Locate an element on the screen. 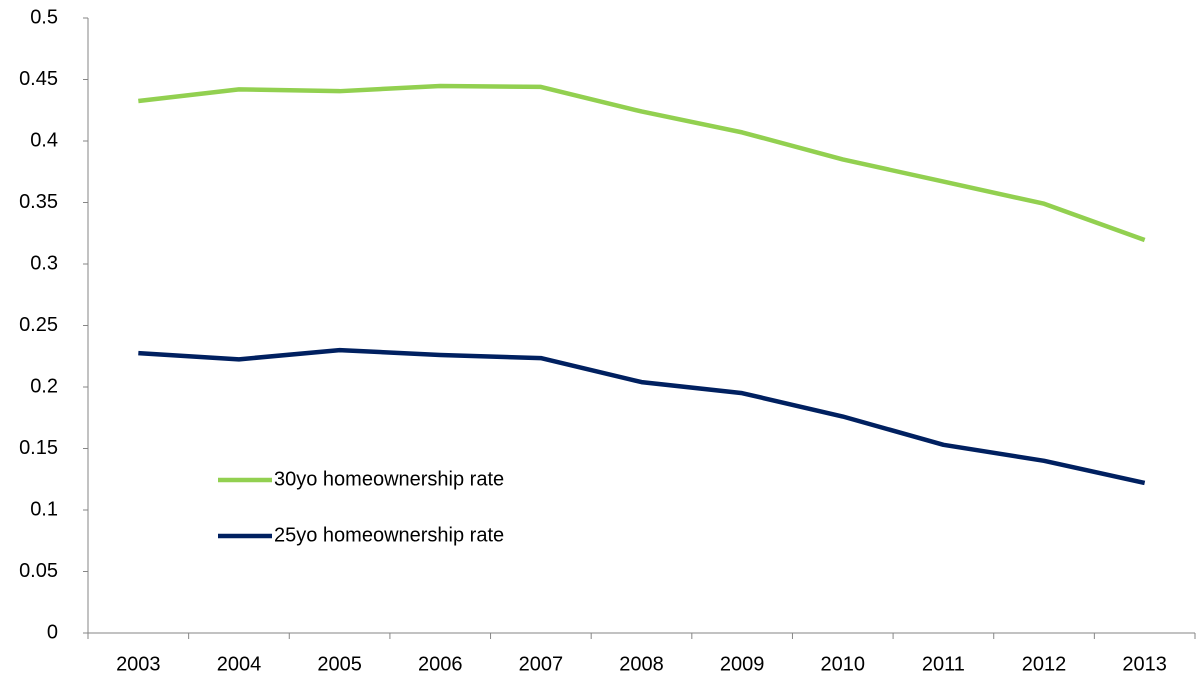  y-tick-label: 0.45 is located at coordinates (38, 79).